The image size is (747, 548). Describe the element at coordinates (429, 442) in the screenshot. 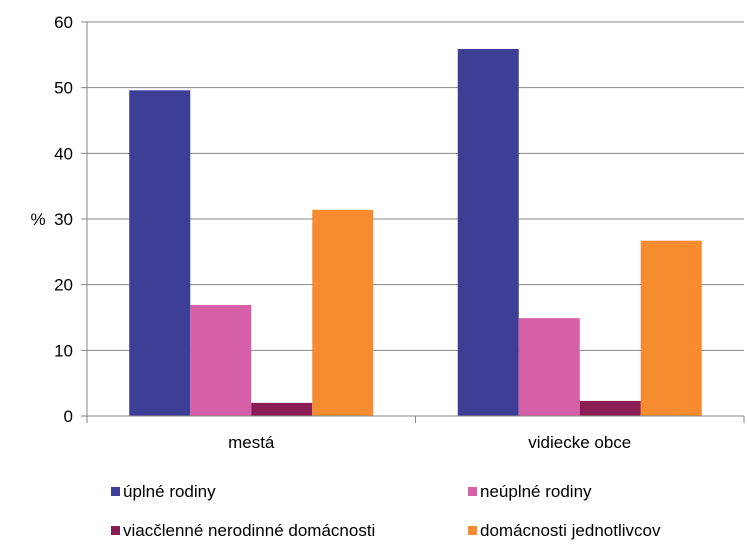

I see `x-axis-labels: mestá vidiecke obce` at that location.